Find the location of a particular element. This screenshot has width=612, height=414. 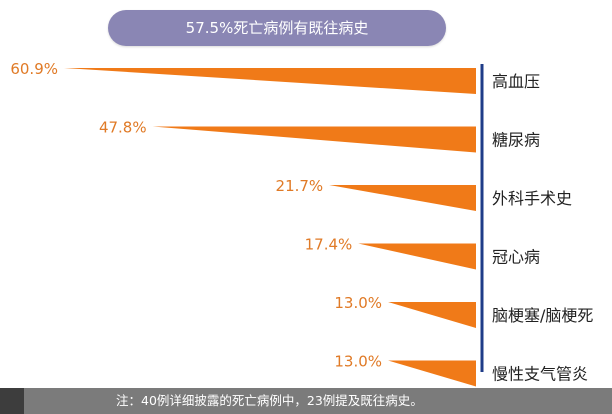

category-label-3: 冠心病 is located at coordinates (516, 257).